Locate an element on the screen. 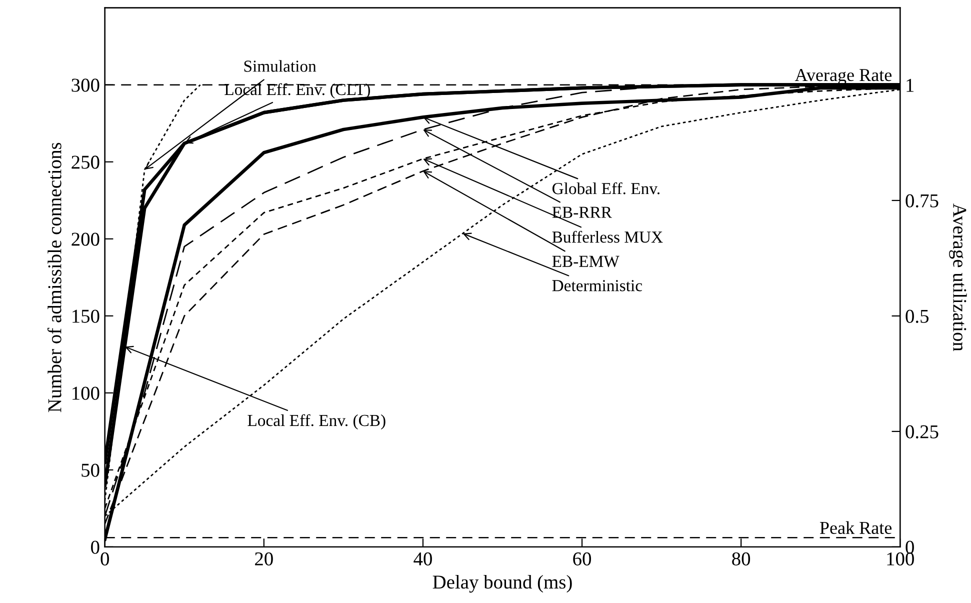  annotation: Deterministic is located at coordinates (597, 286).